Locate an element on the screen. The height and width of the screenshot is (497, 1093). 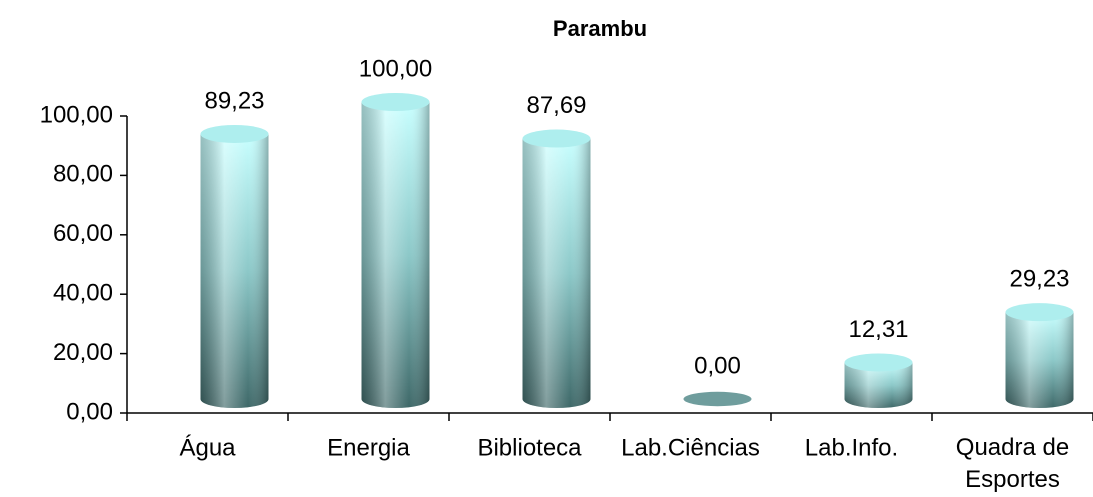
value-label: 89,23 is located at coordinates (234, 100).